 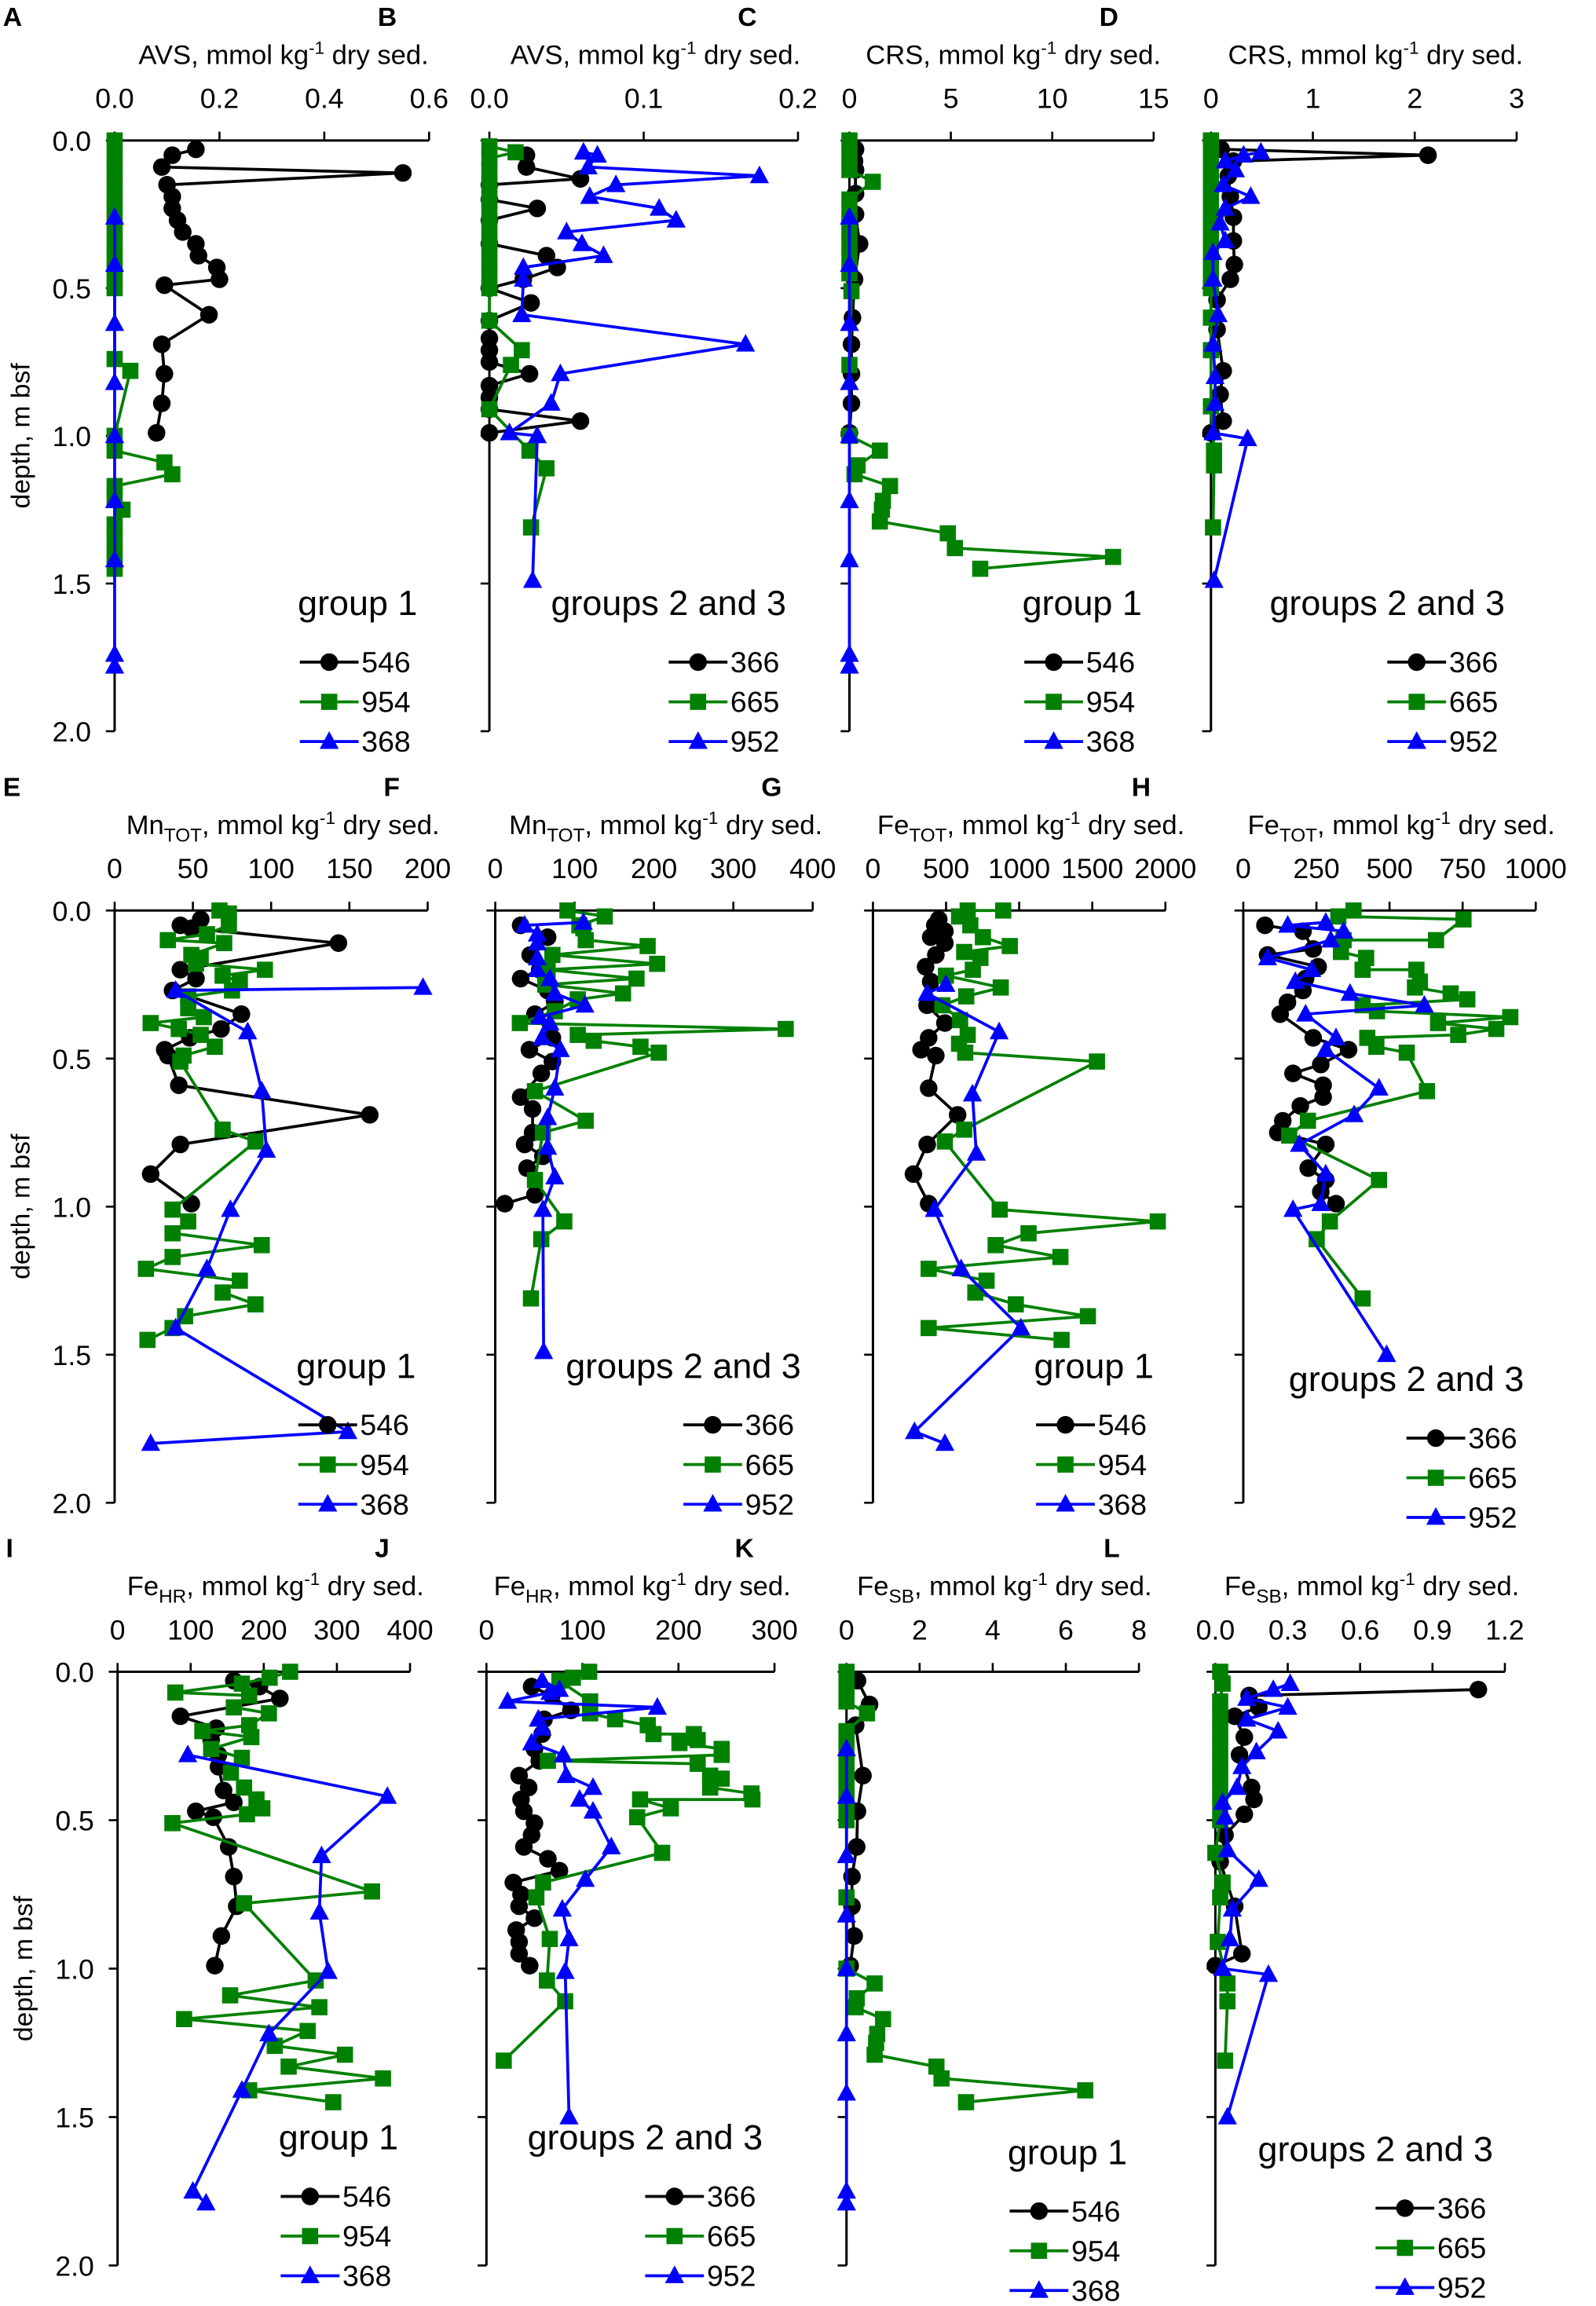 I want to click on x-tick-label: 4, so click(x=993, y=1629).